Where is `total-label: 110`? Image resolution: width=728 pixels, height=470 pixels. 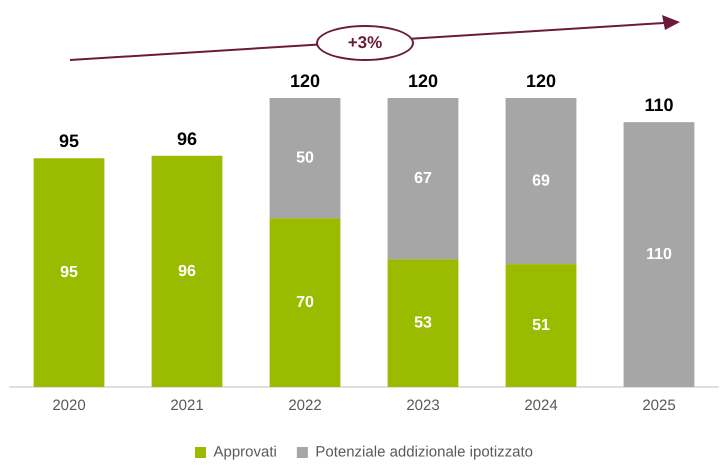
total-label: 110 is located at coordinates (659, 105).